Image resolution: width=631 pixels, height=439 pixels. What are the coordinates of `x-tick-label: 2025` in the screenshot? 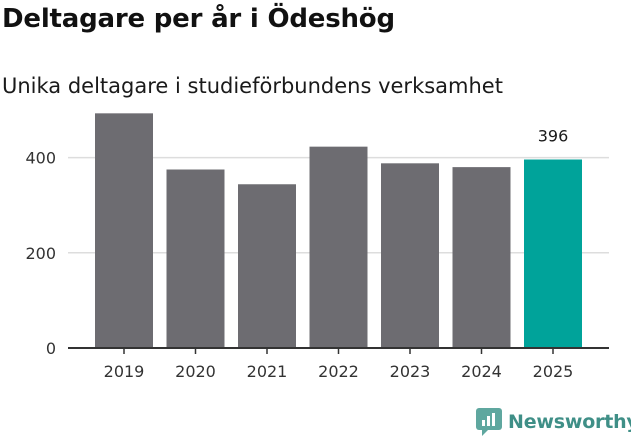 It's located at (553, 371).